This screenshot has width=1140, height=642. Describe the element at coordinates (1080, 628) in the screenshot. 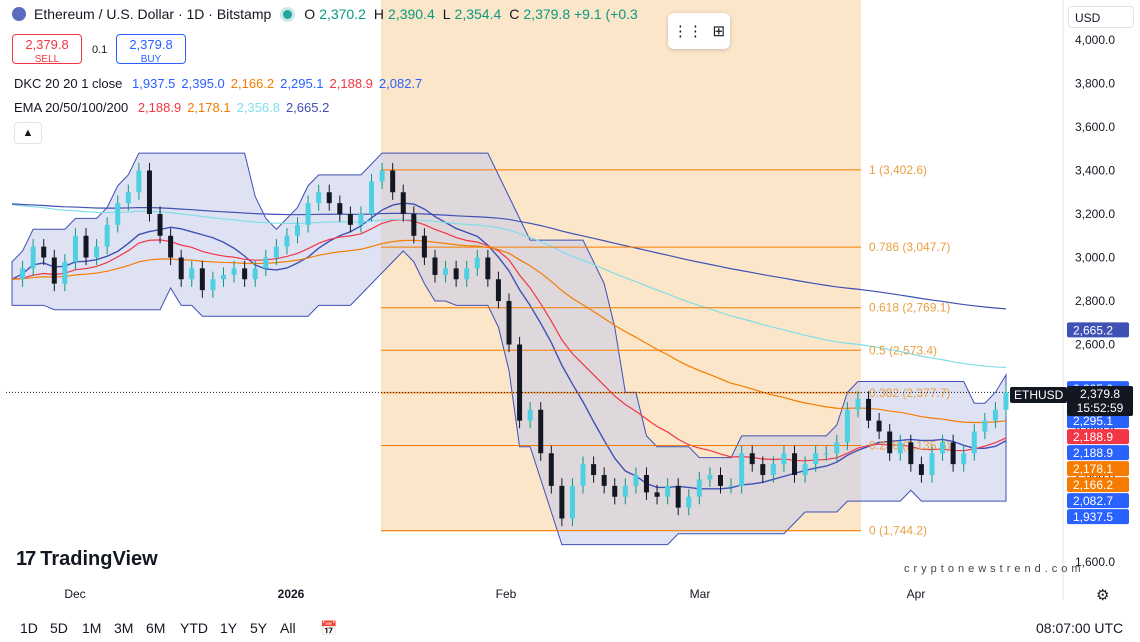

I see `clock: 08:07:00 UTC` at that location.